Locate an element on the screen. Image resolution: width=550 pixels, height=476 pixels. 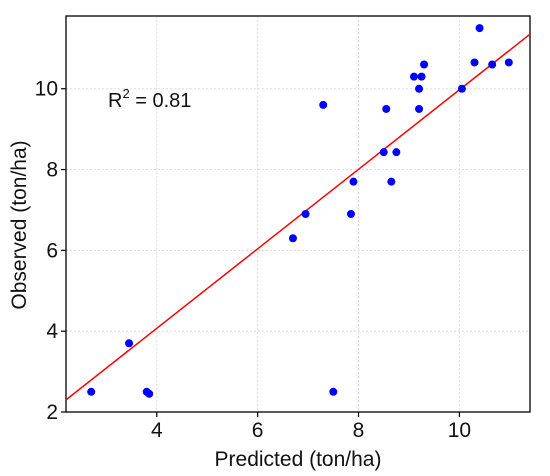
x-tick-label: 10 is located at coordinates (459, 430).